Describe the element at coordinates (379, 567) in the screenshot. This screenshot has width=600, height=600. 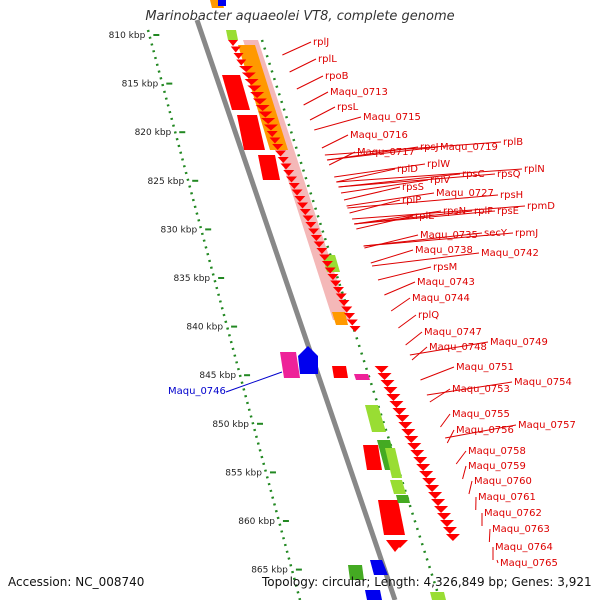
I see `gene-block-bottom-blue` at that location.